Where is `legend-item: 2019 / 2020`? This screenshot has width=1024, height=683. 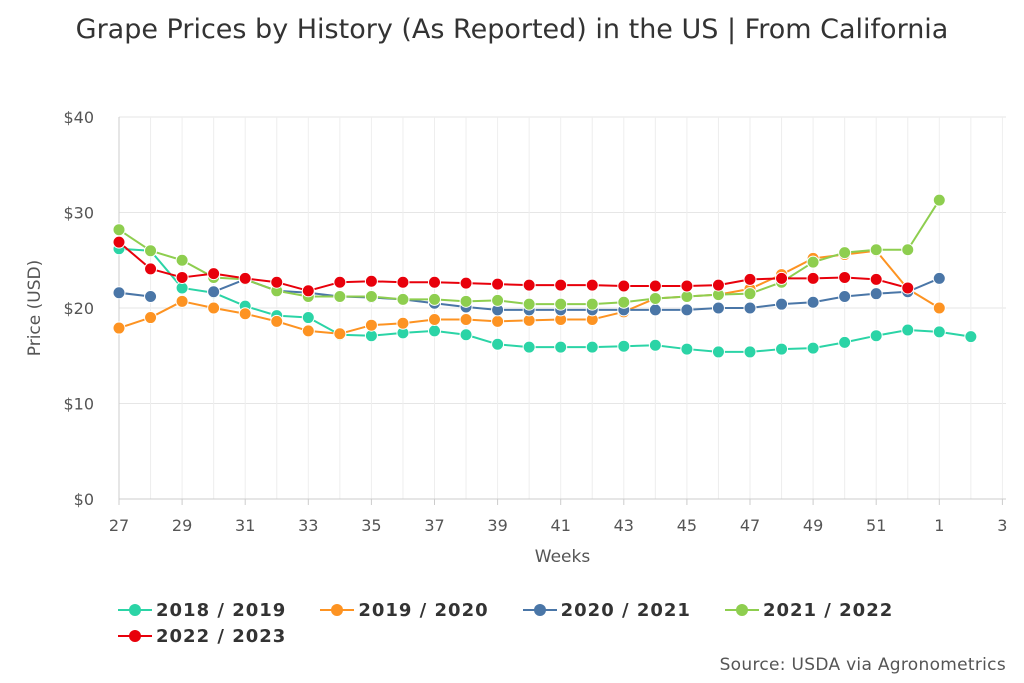
legend-item: 2019 / 2020 is located at coordinates (404, 610).